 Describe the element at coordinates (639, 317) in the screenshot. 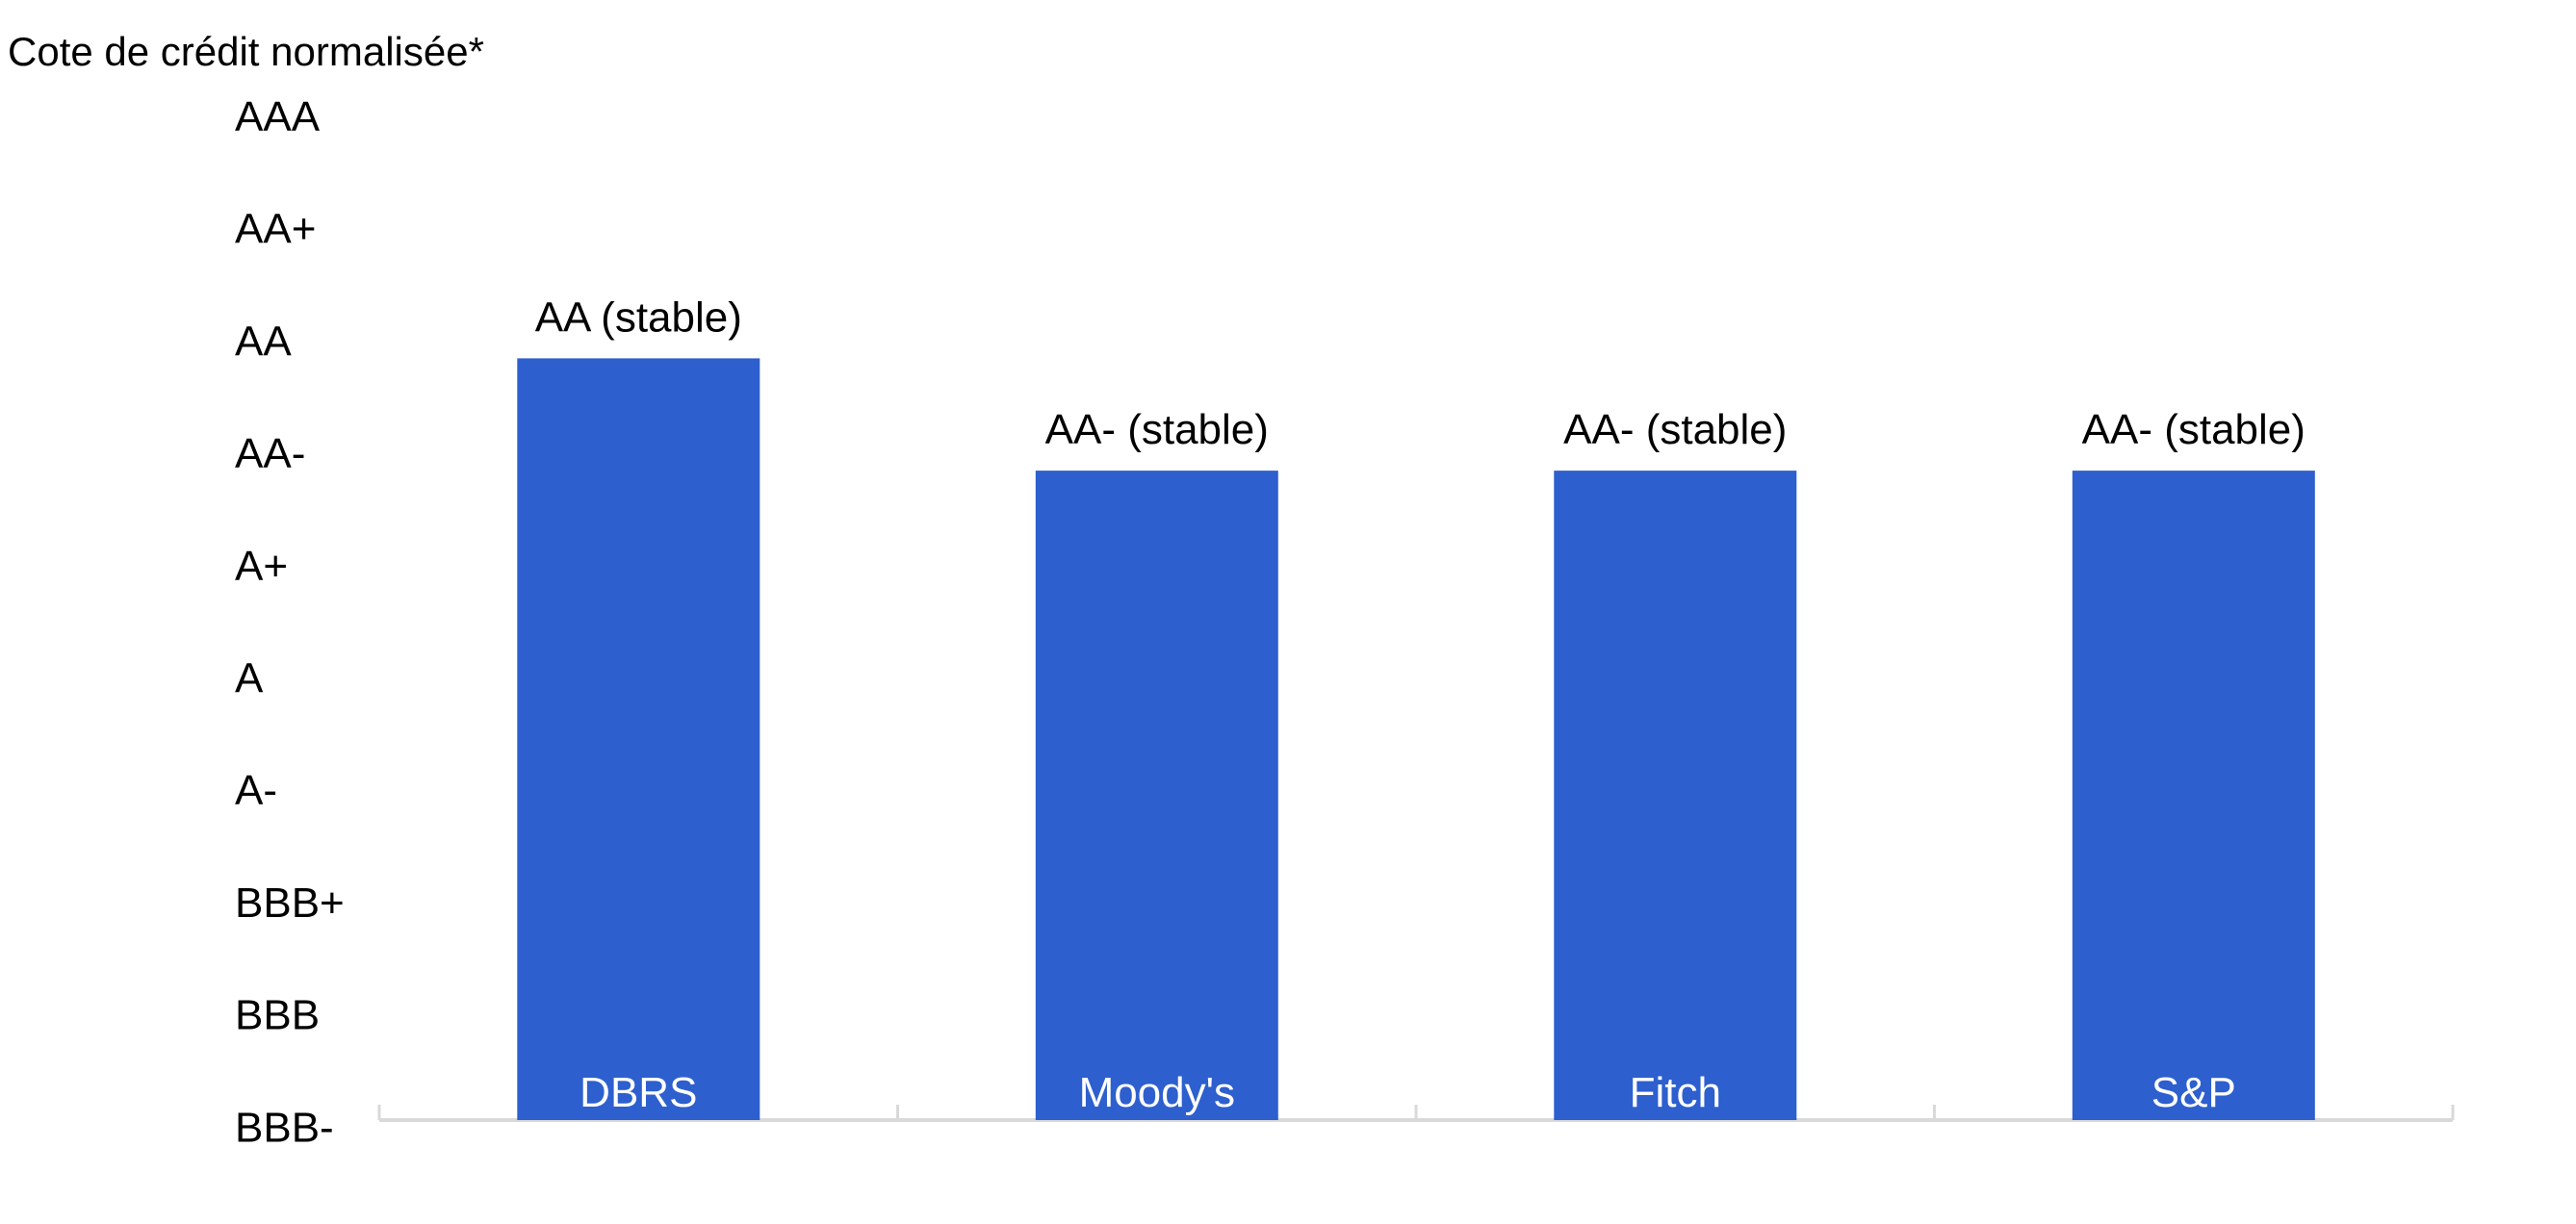

I see `data-label-dbrs: AA (stable)` at that location.